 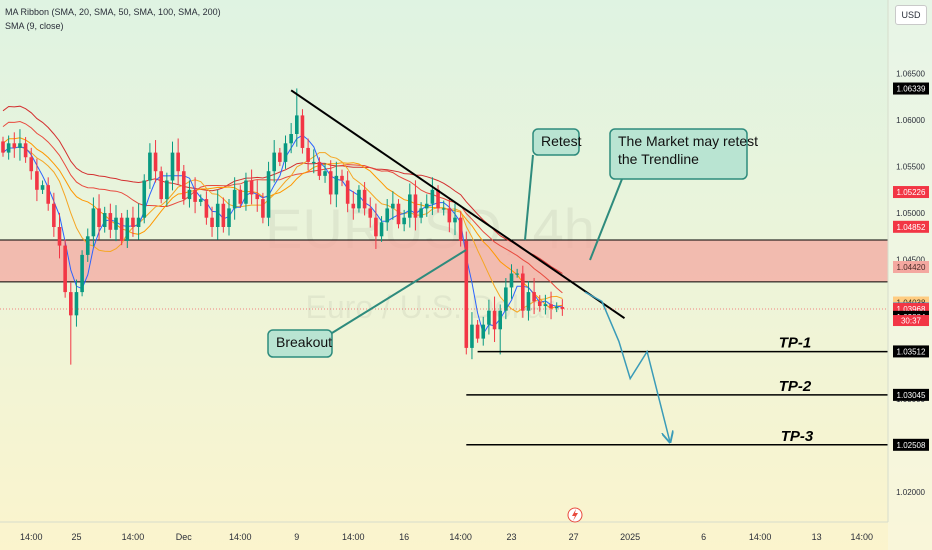 I want to click on projection-arrow, so click(x=627, y=366).